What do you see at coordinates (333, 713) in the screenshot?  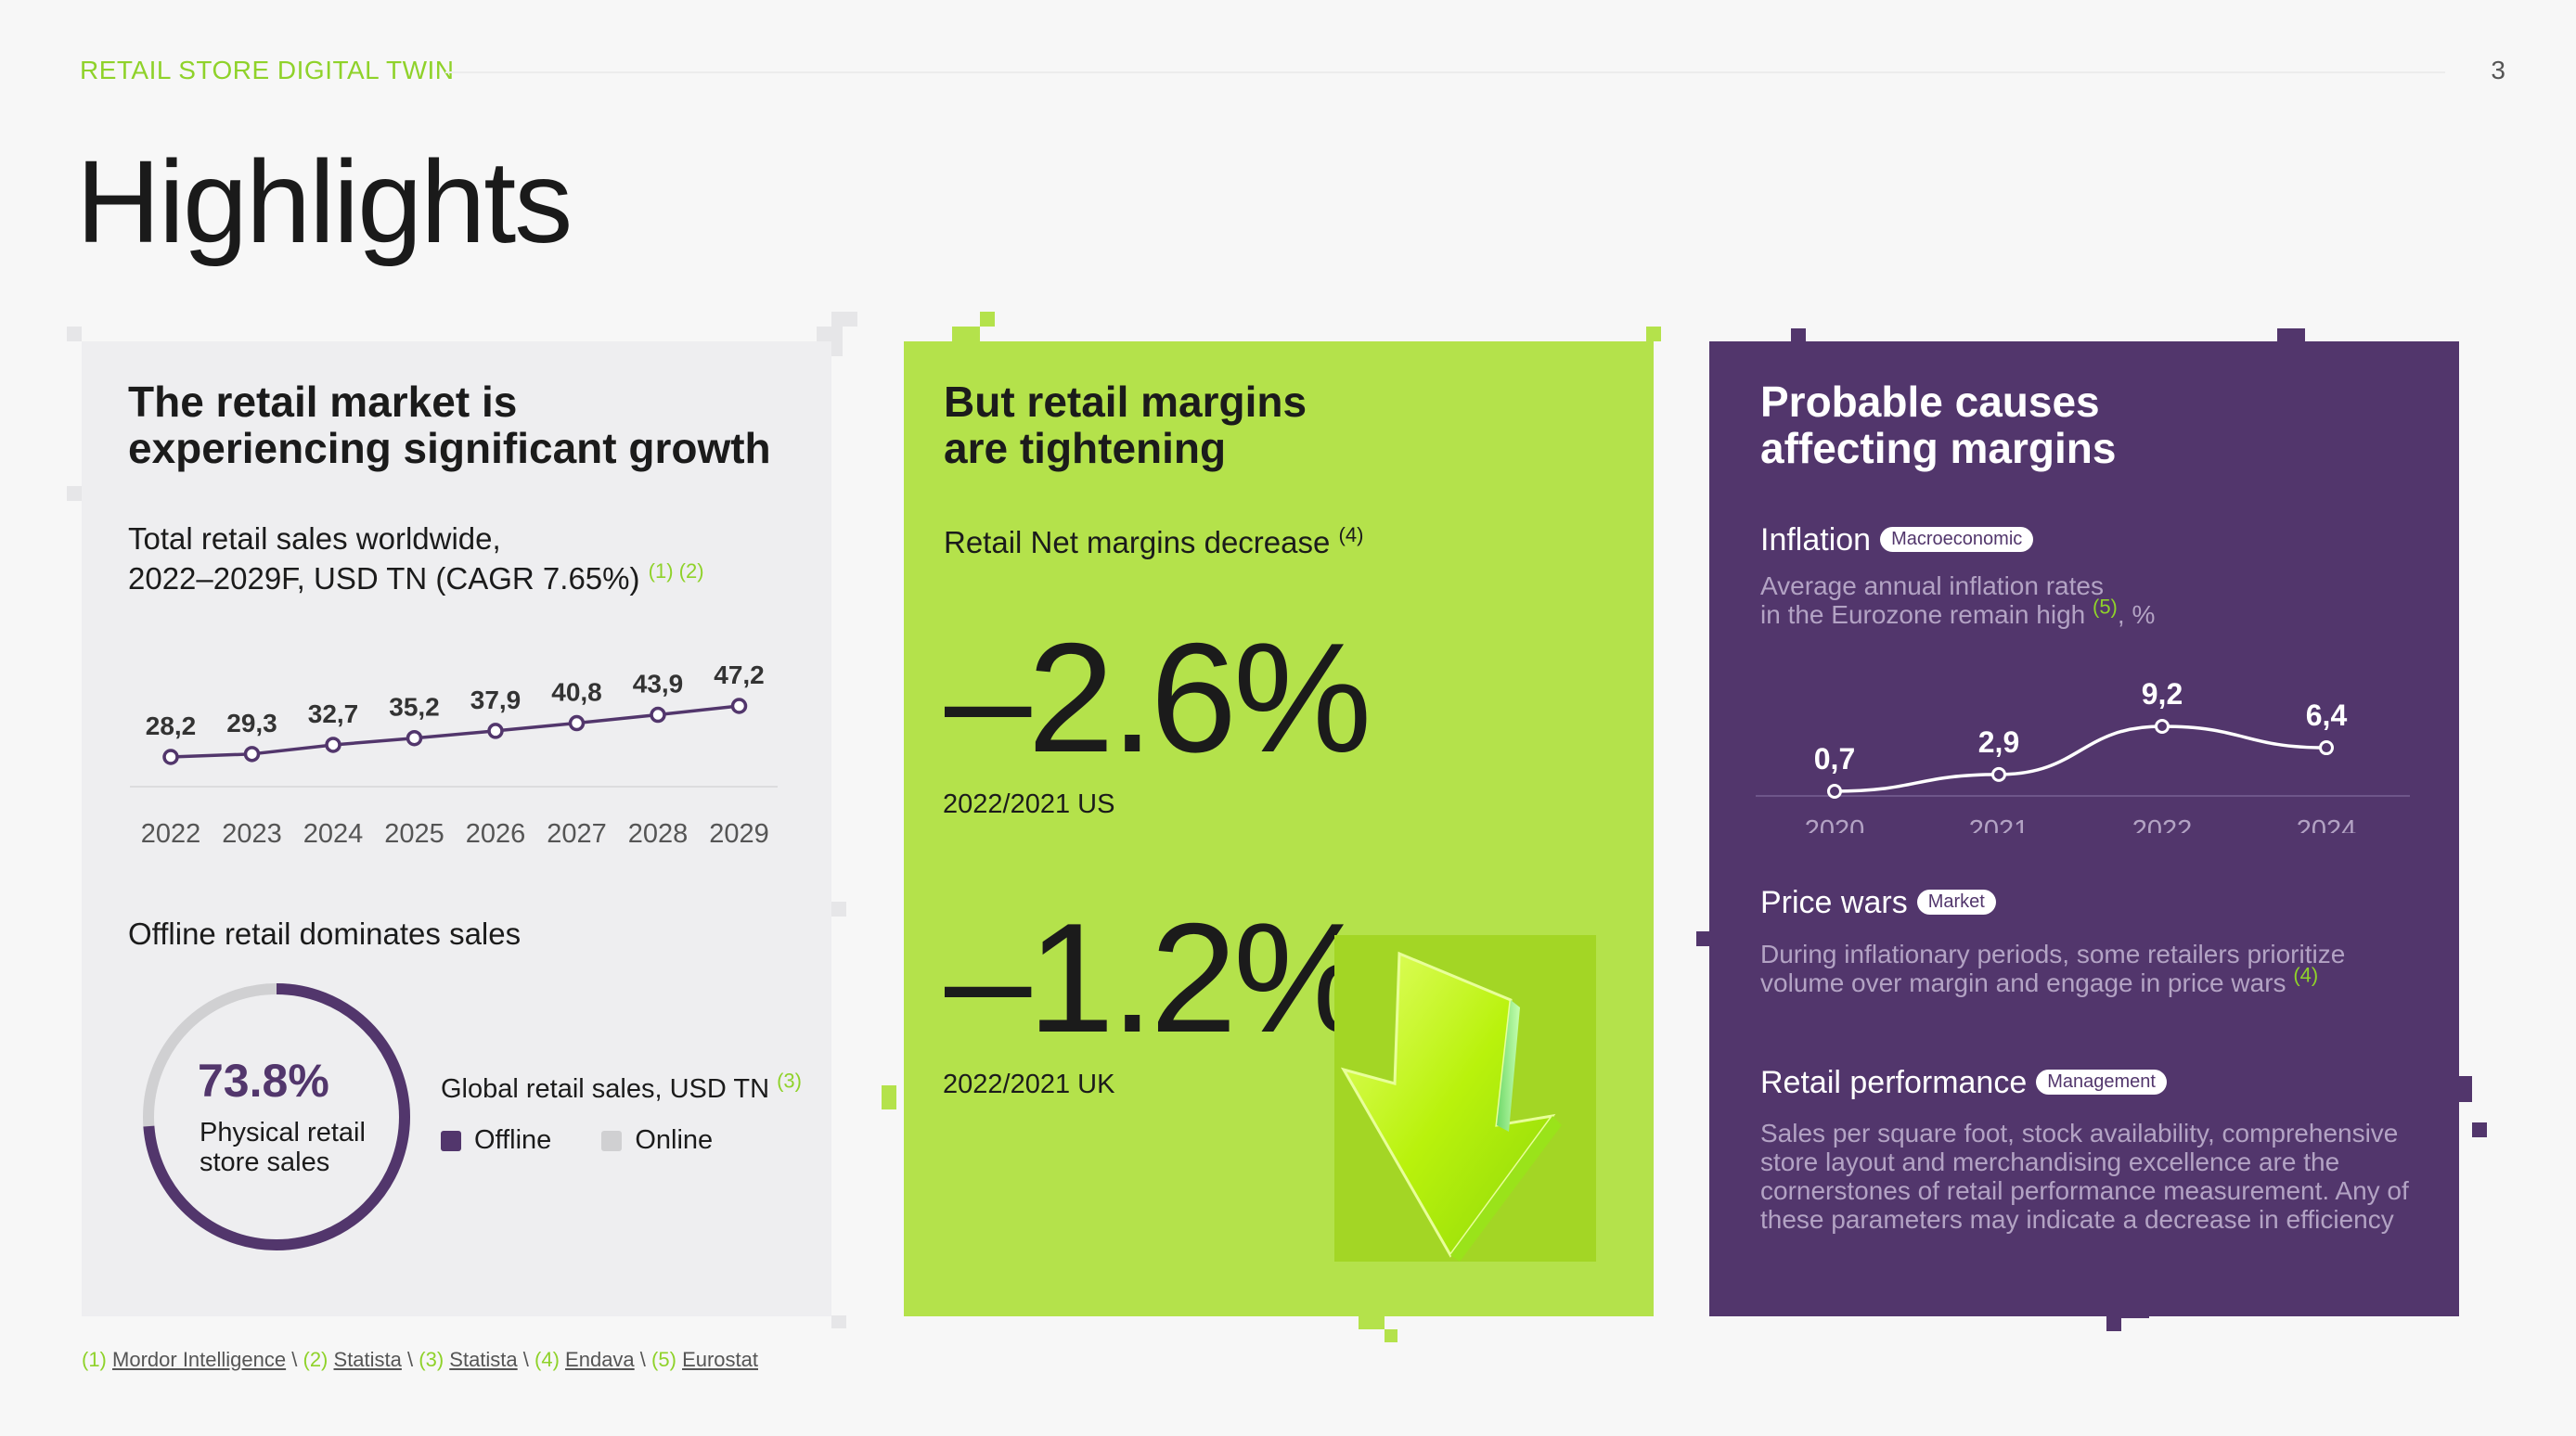 I see `sales-data-label: 32,7` at bounding box center [333, 713].